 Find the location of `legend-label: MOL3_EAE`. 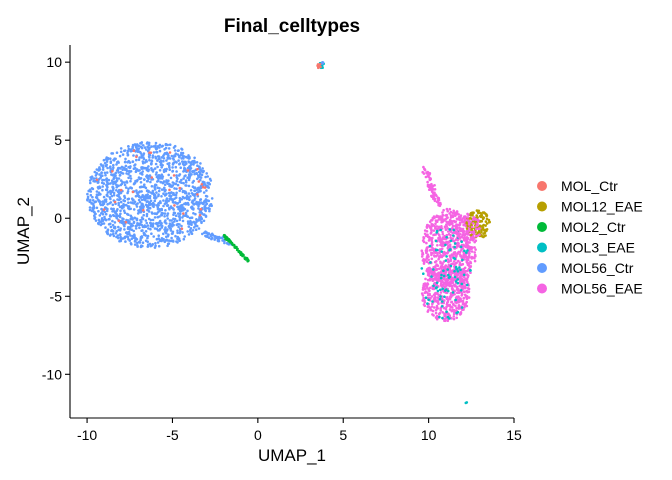

legend-label: MOL3_EAE is located at coordinates (598, 248).